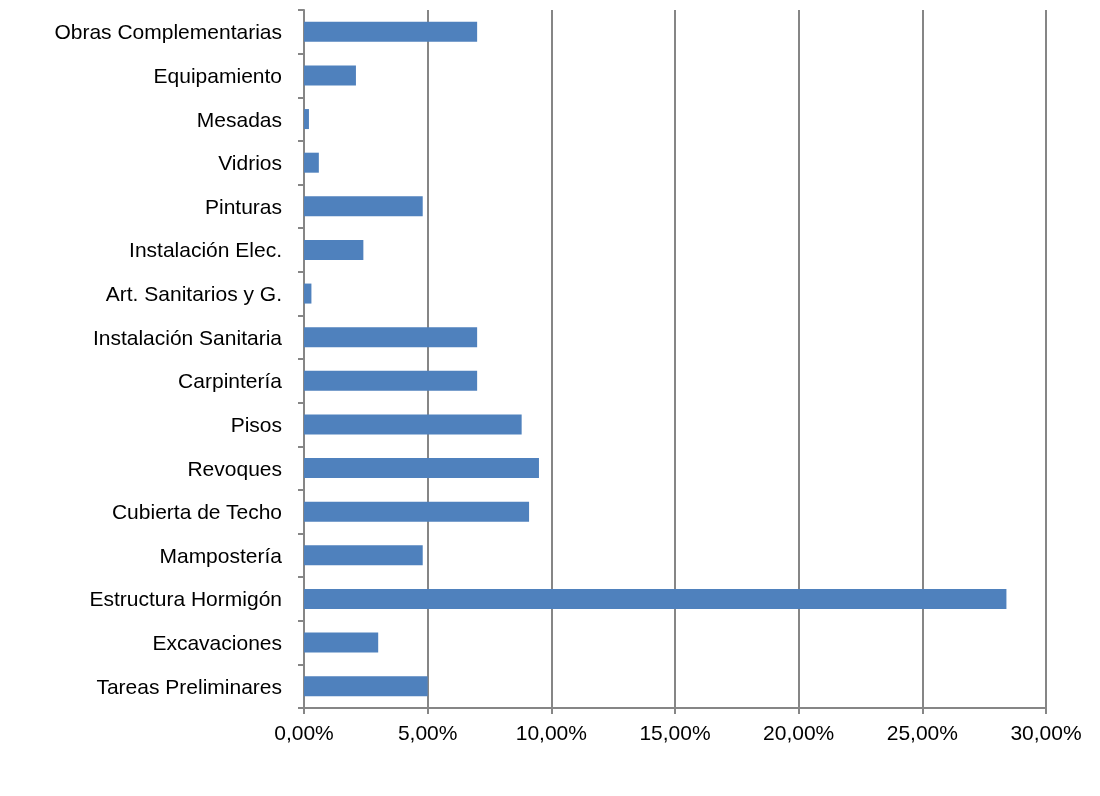 Image resolution: width=1100 pixels, height=796 pixels. What do you see at coordinates (799, 732) in the screenshot?
I see `x-tick-label: 20,00%` at bounding box center [799, 732].